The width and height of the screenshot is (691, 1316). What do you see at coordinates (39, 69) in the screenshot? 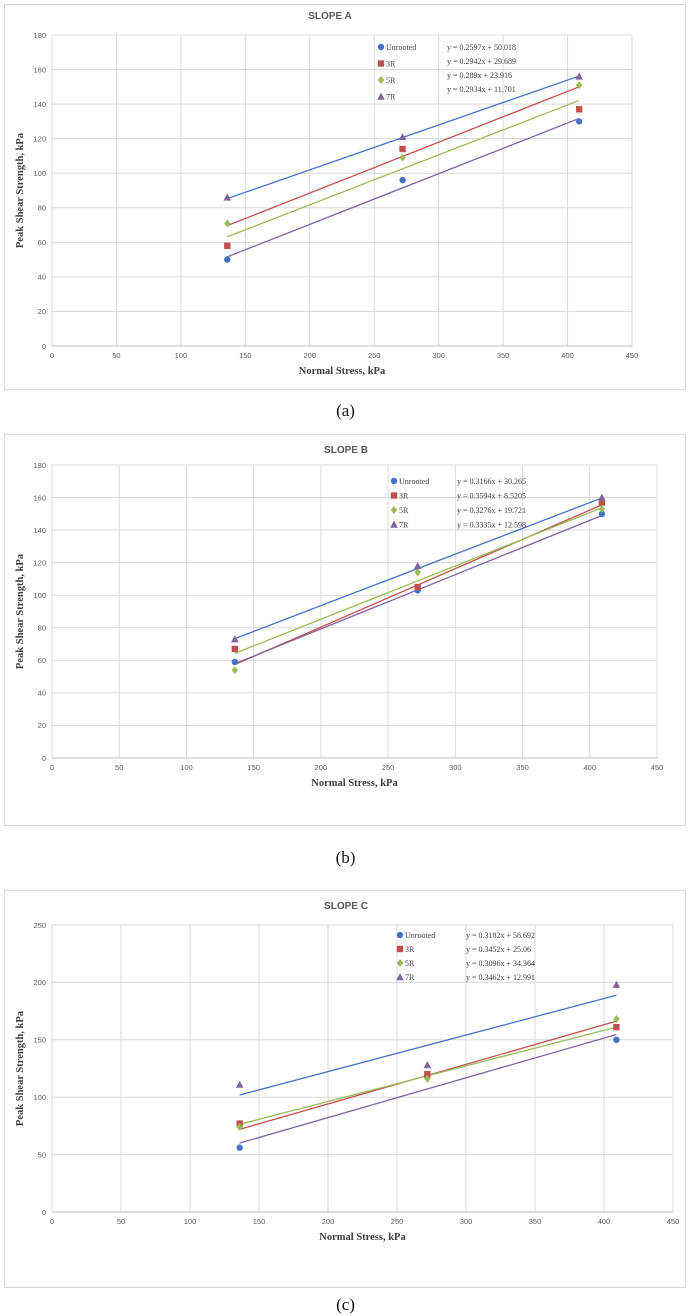
I see `y-tick-label: 160` at bounding box center [39, 69].